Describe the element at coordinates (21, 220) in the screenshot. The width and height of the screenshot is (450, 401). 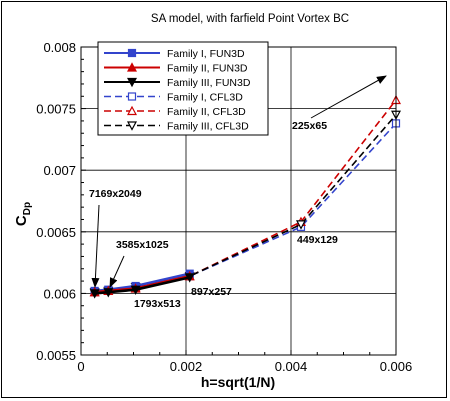
I see `y-axis-label-main: C` at that location.